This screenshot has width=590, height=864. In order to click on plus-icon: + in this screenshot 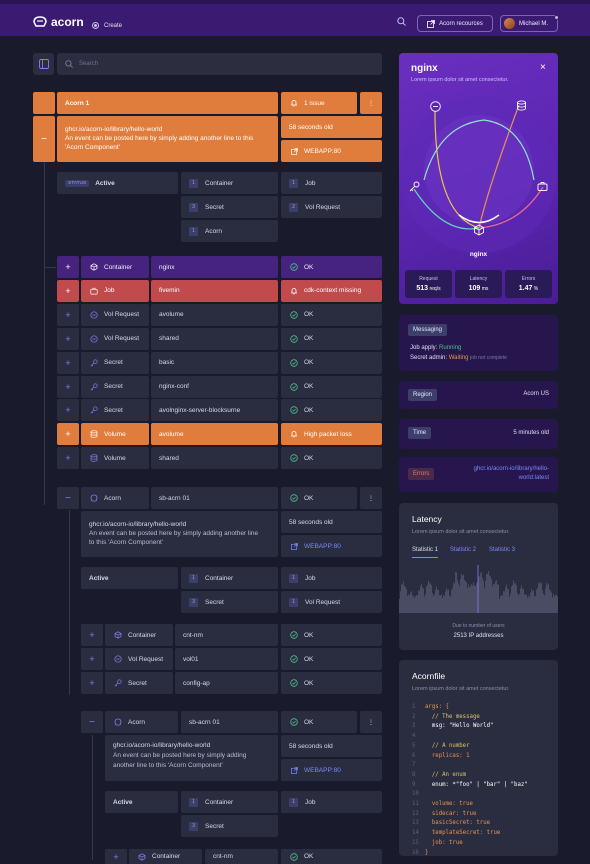, I will do `click(68, 362)`.